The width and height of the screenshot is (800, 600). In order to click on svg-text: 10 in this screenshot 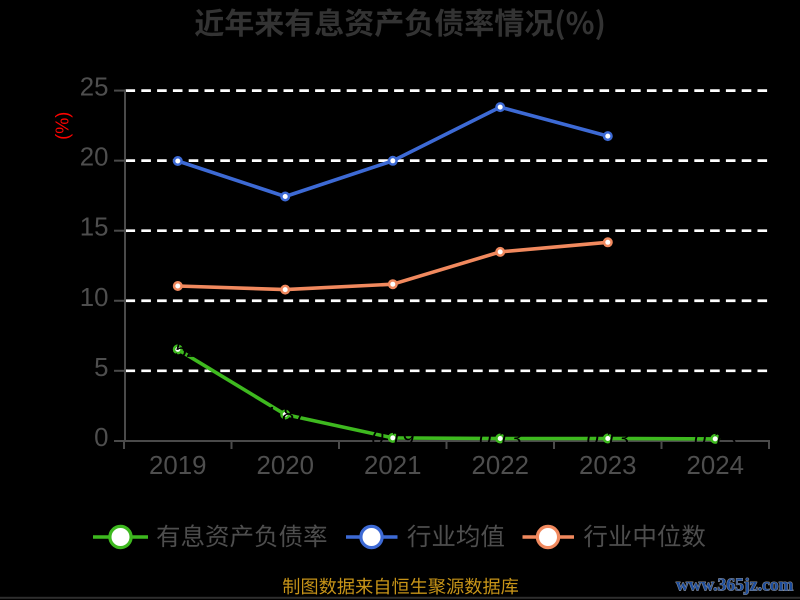, I will do `click(94, 298)`.